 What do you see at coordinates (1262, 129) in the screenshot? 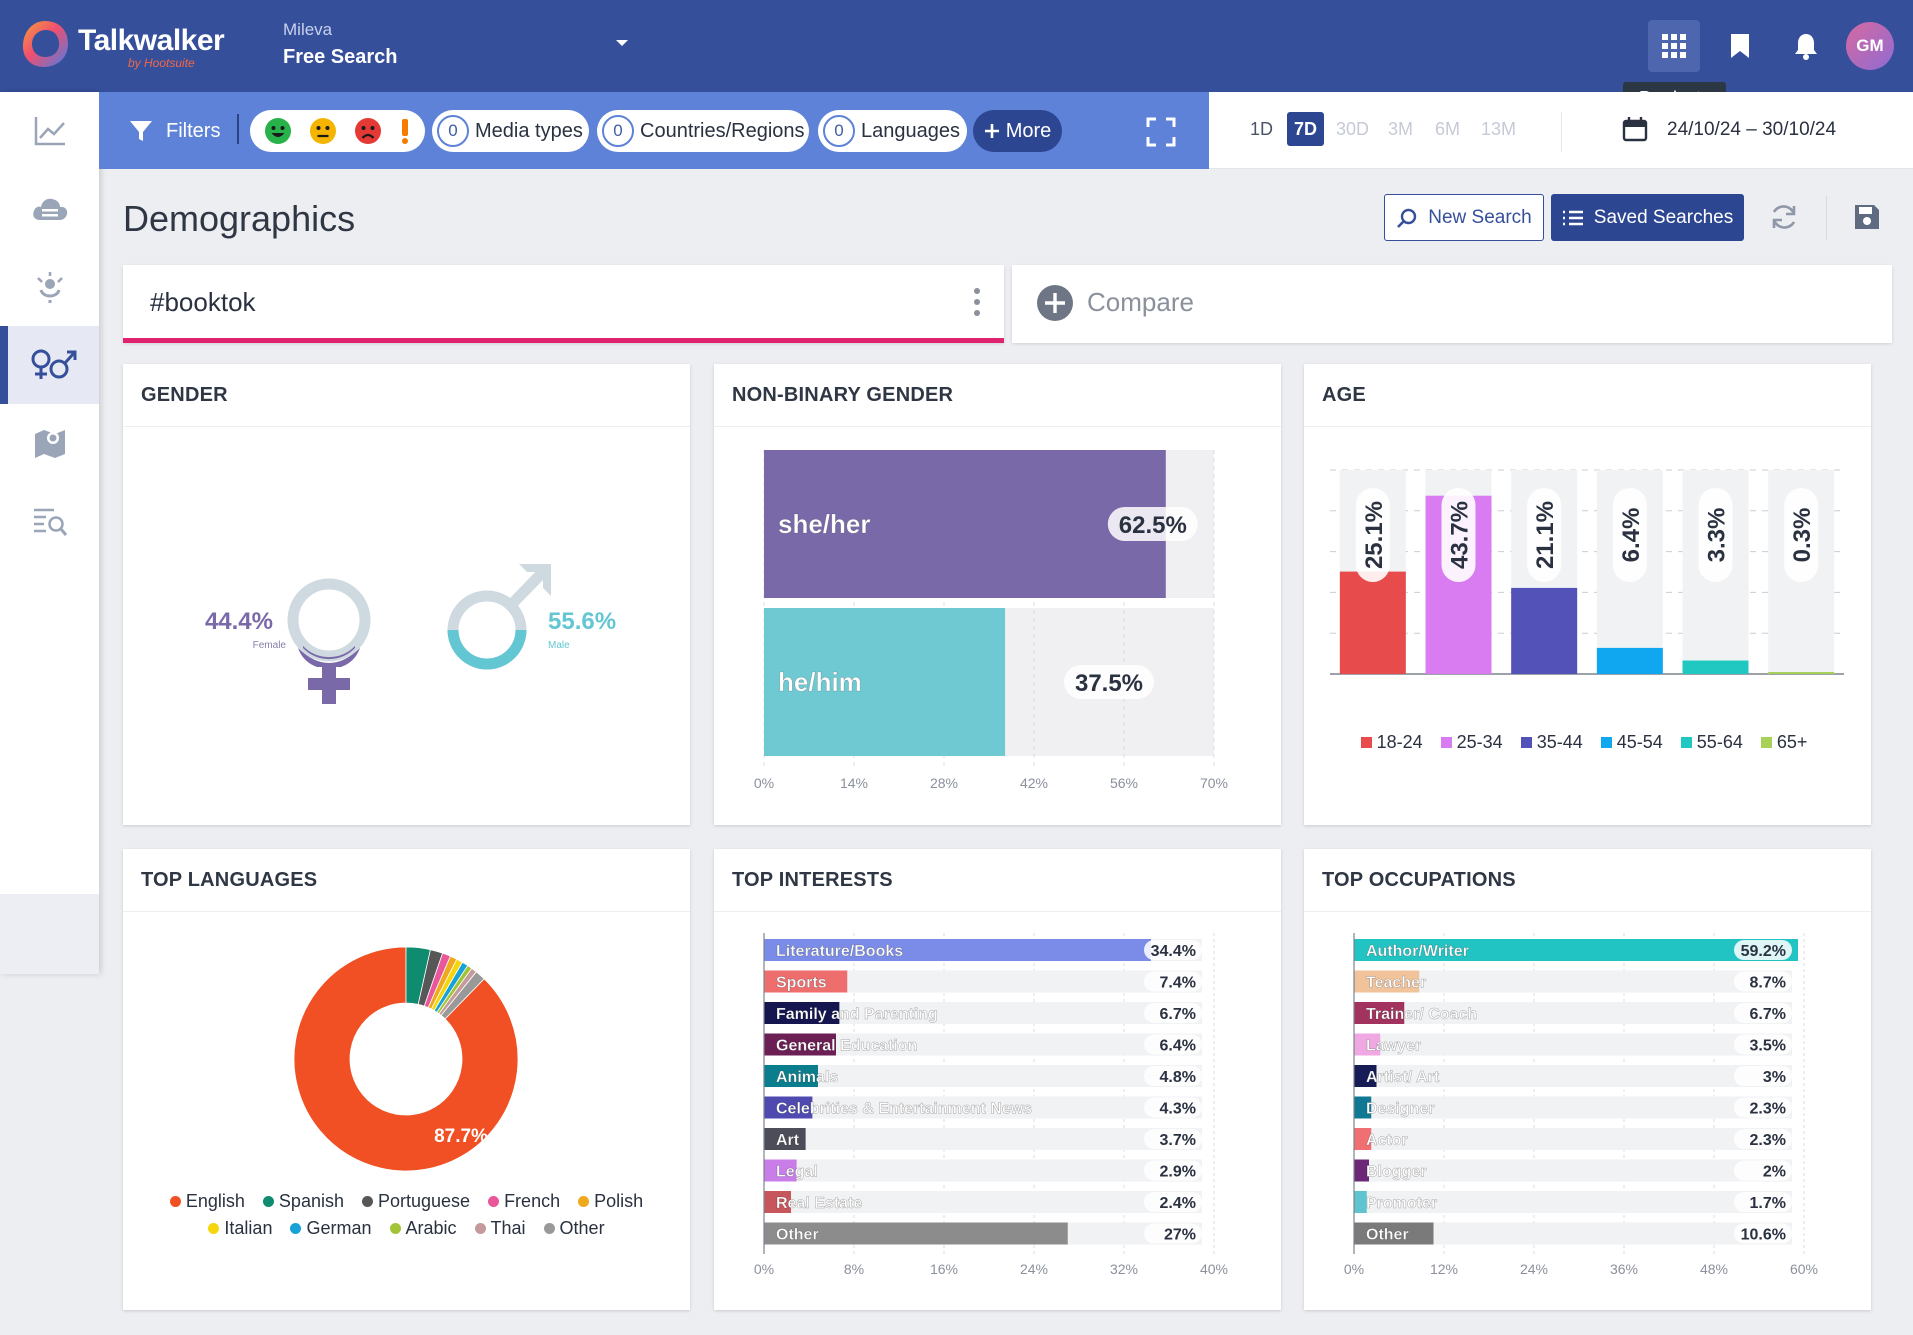
I see `period-1d: 1D` at bounding box center [1262, 129].